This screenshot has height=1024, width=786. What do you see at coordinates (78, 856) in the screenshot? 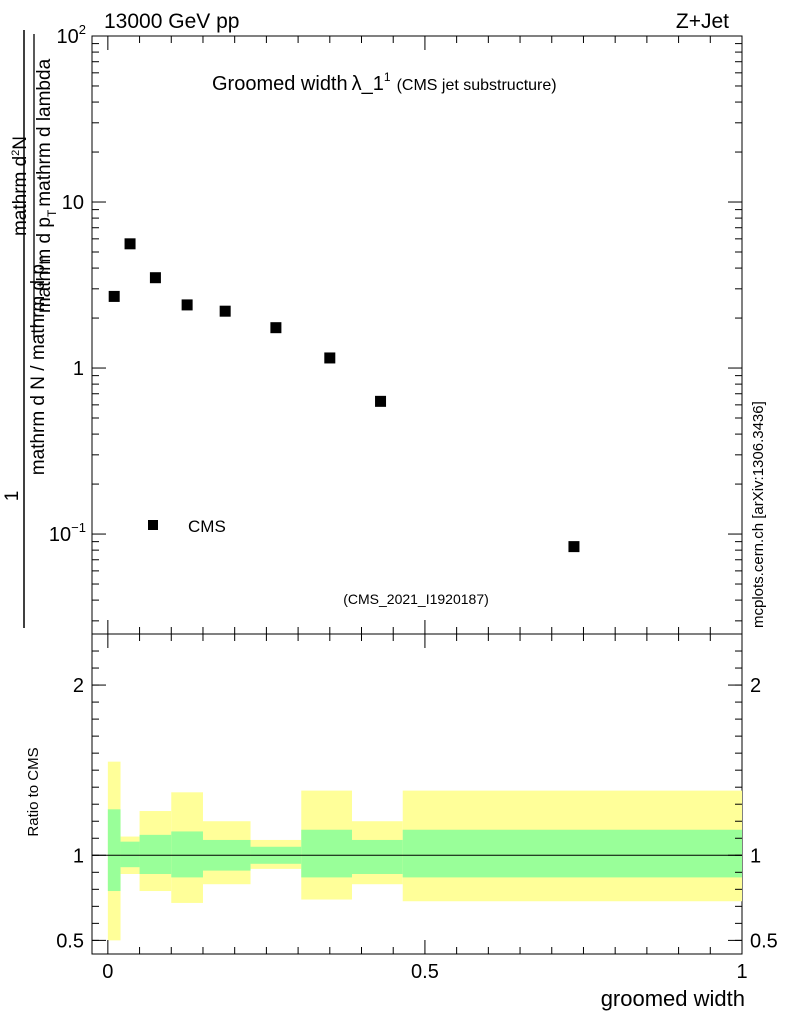
I see `ratio-y-tick-label: 1` at bounding box center [78, 856].